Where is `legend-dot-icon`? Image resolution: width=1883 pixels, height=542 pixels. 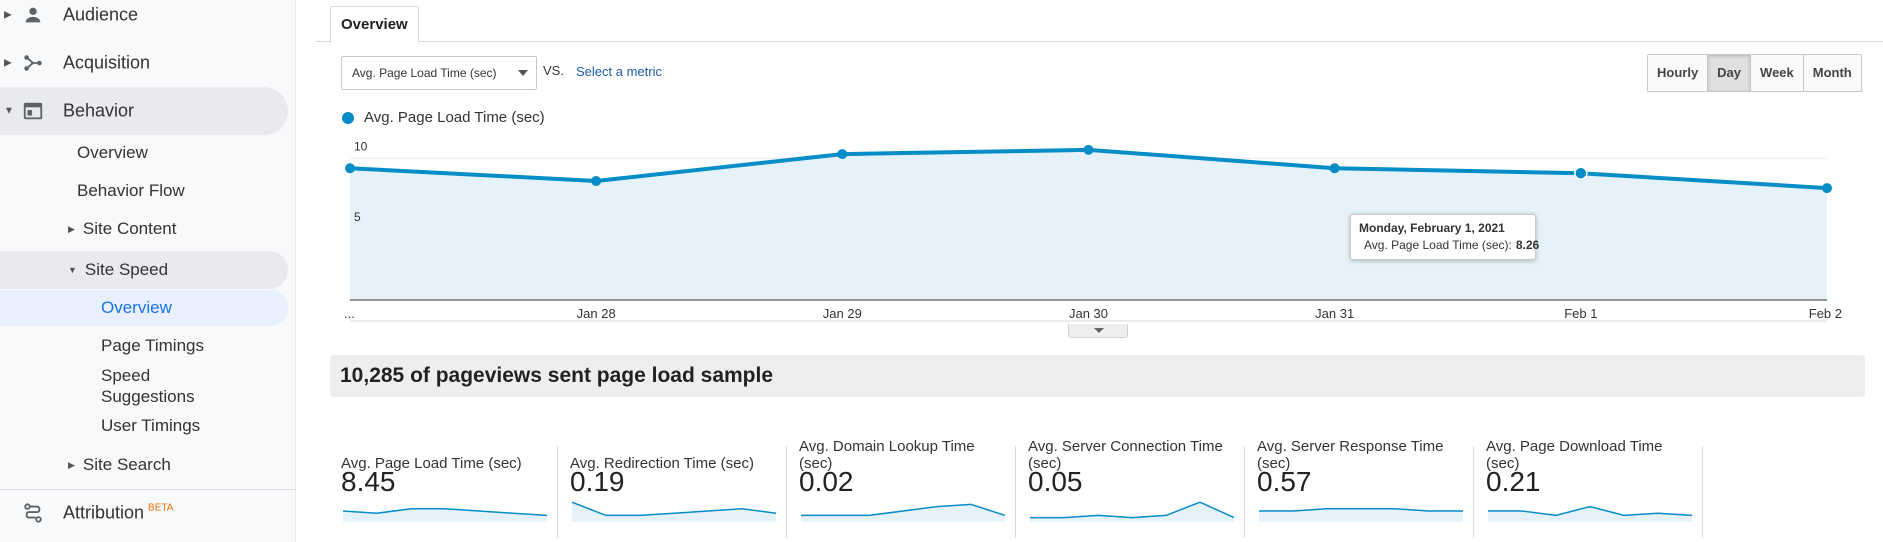
legend-dot-icon is located at coordinates (348, 117).